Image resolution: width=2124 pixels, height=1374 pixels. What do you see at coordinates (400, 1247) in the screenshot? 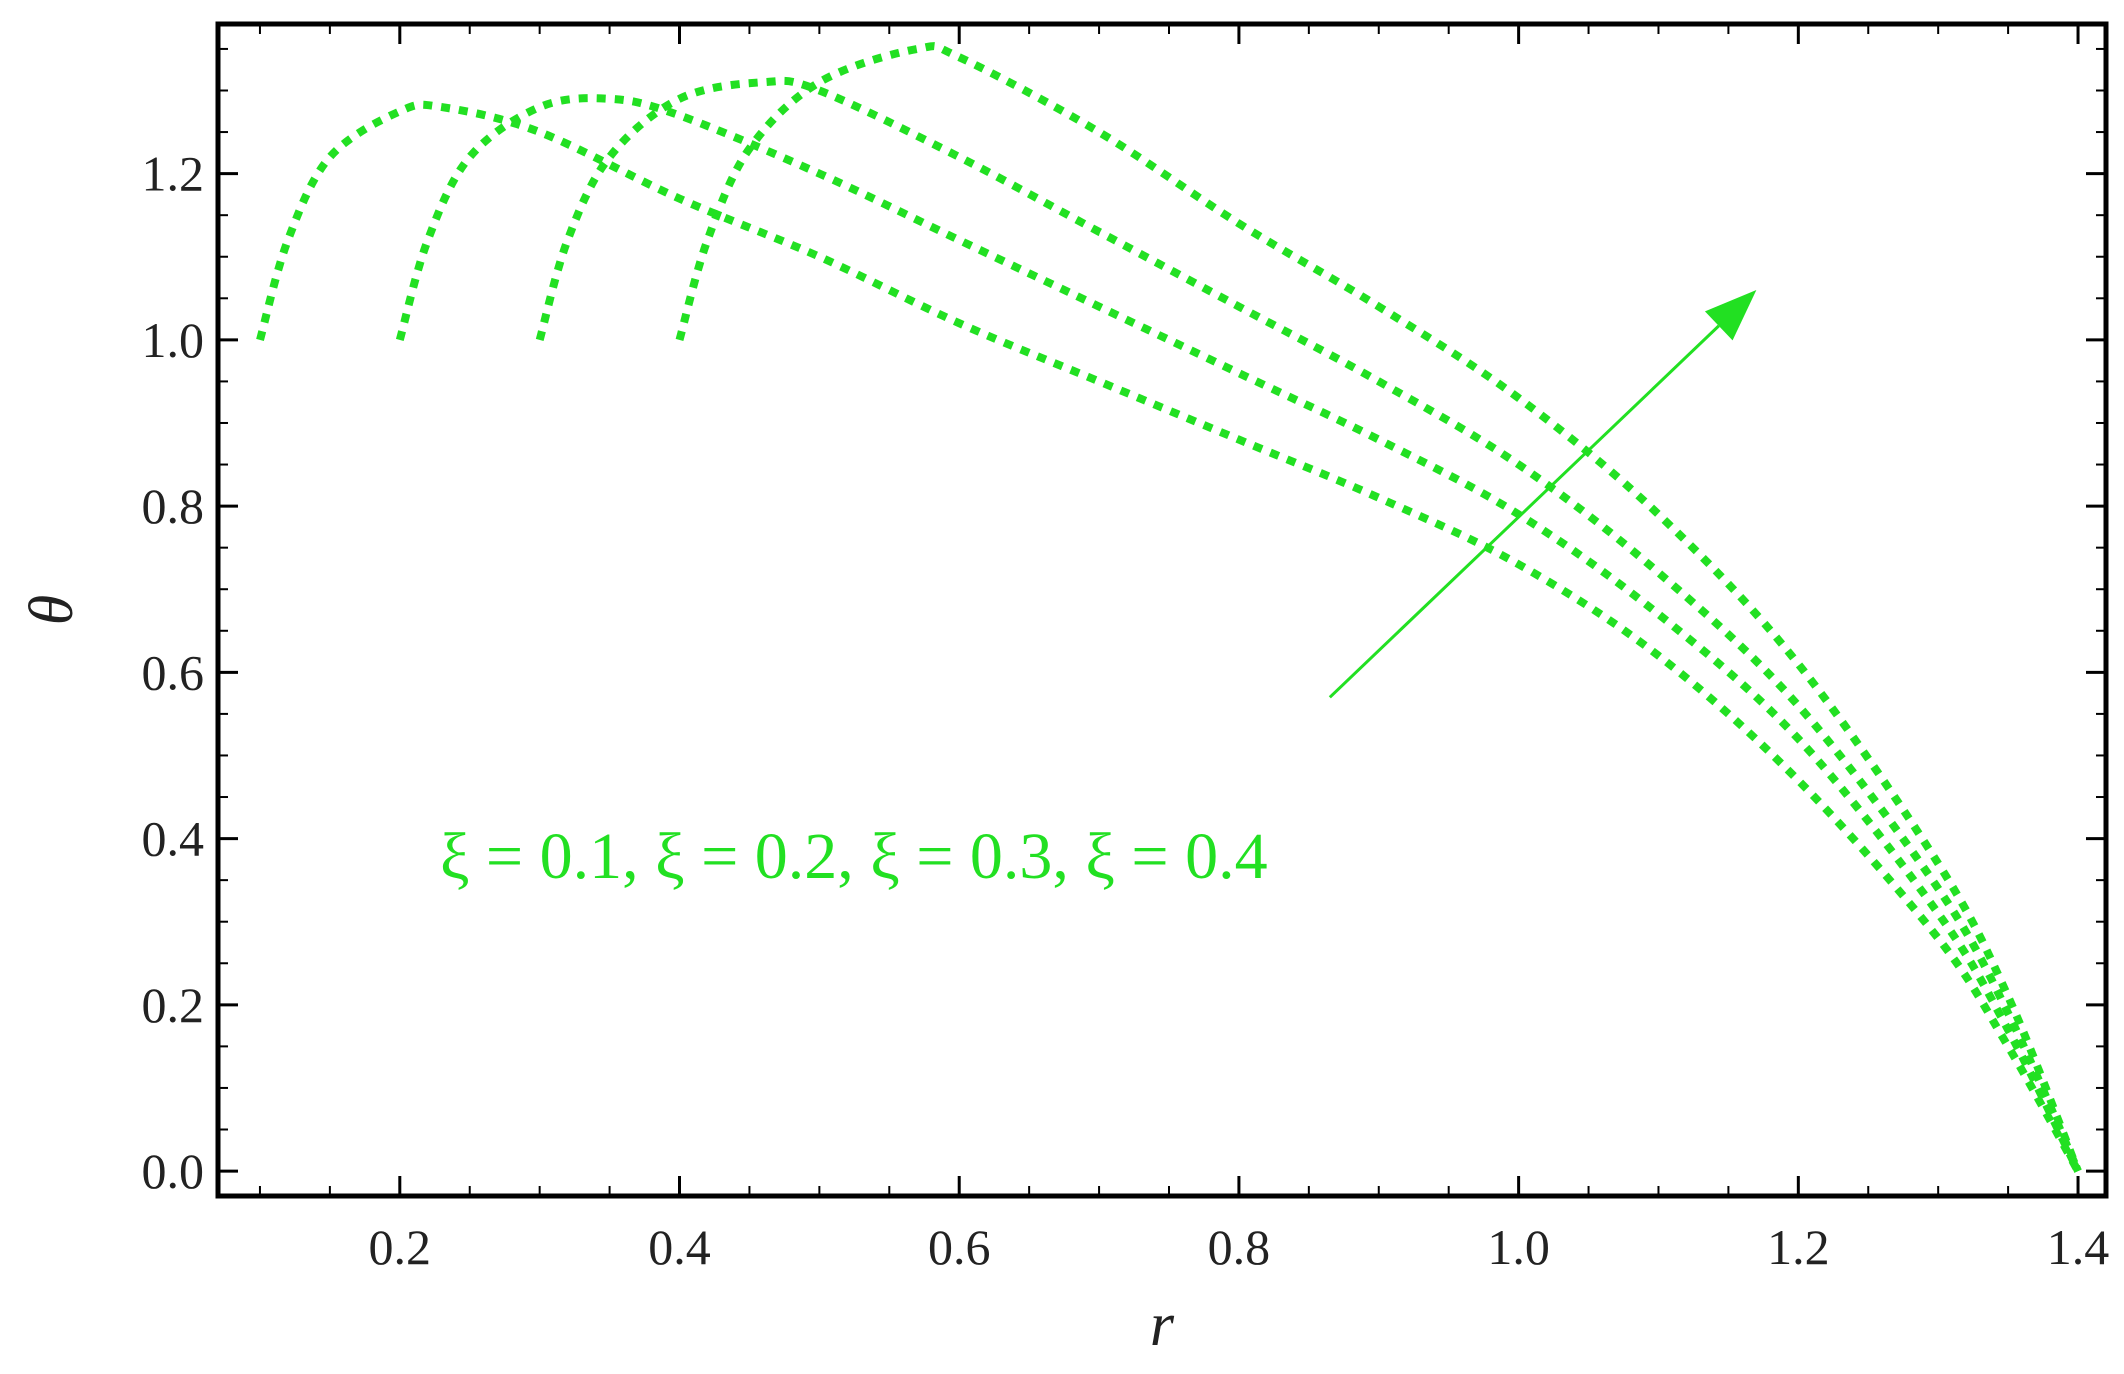
I see `x-tick-label: 0.2` at bounding box center [400, 1247].